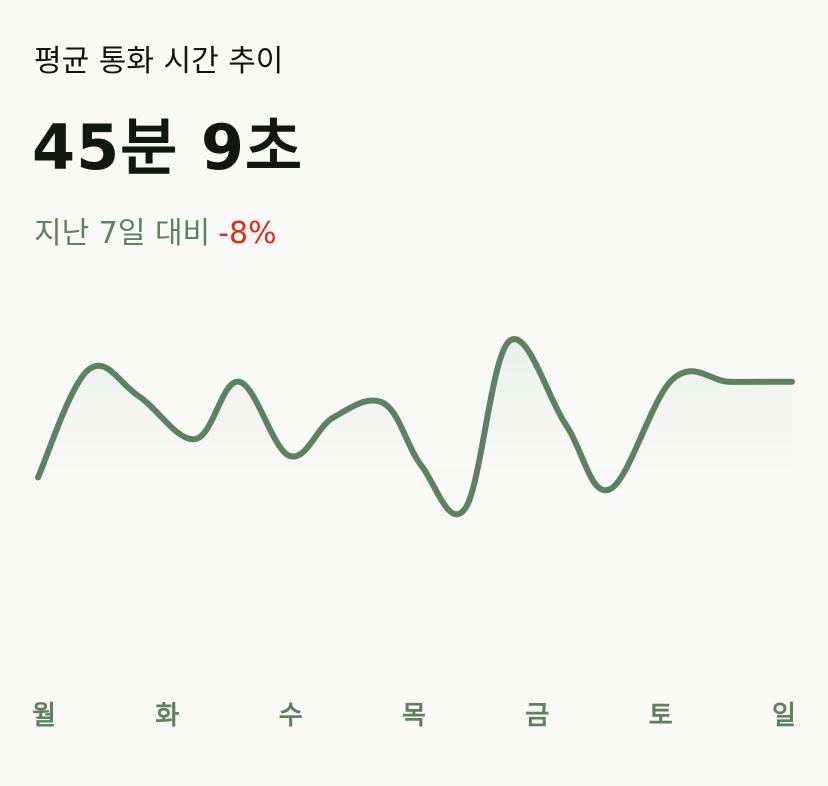 Image resolution: width=828 pixels, height=786 pixels. Describe the element at coordinates (44, 716) in the screenshot. I see `x-tick-label: 월` at that location.